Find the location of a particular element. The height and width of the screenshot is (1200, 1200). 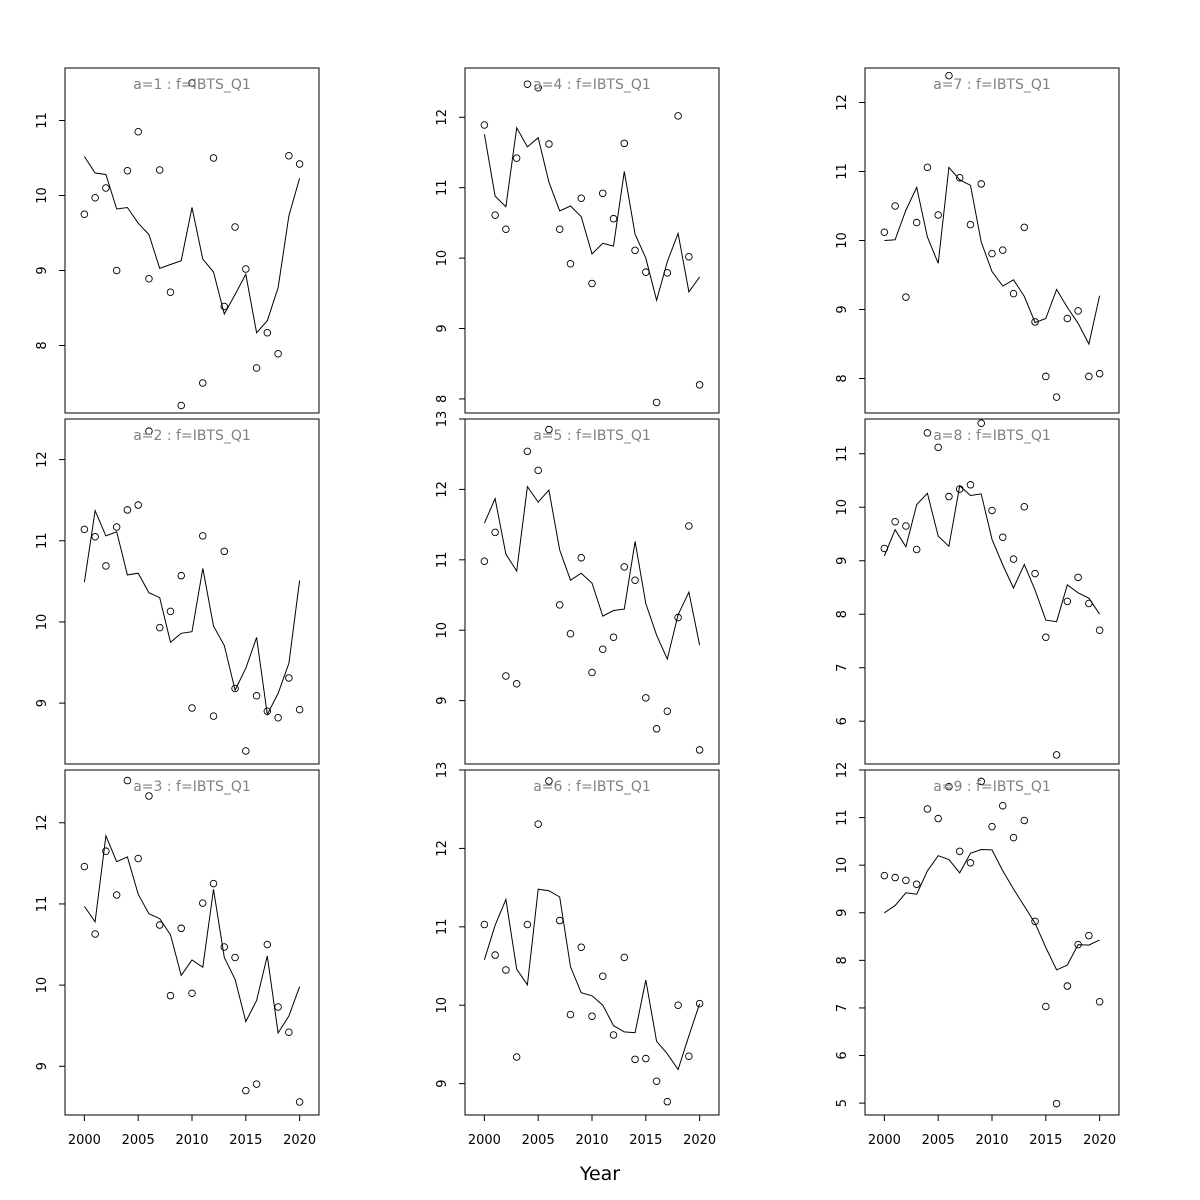

panel-a7: 8 9 10 11 12 a=7 : f=IBTS_Q1 is located at coordinates (977, 240).